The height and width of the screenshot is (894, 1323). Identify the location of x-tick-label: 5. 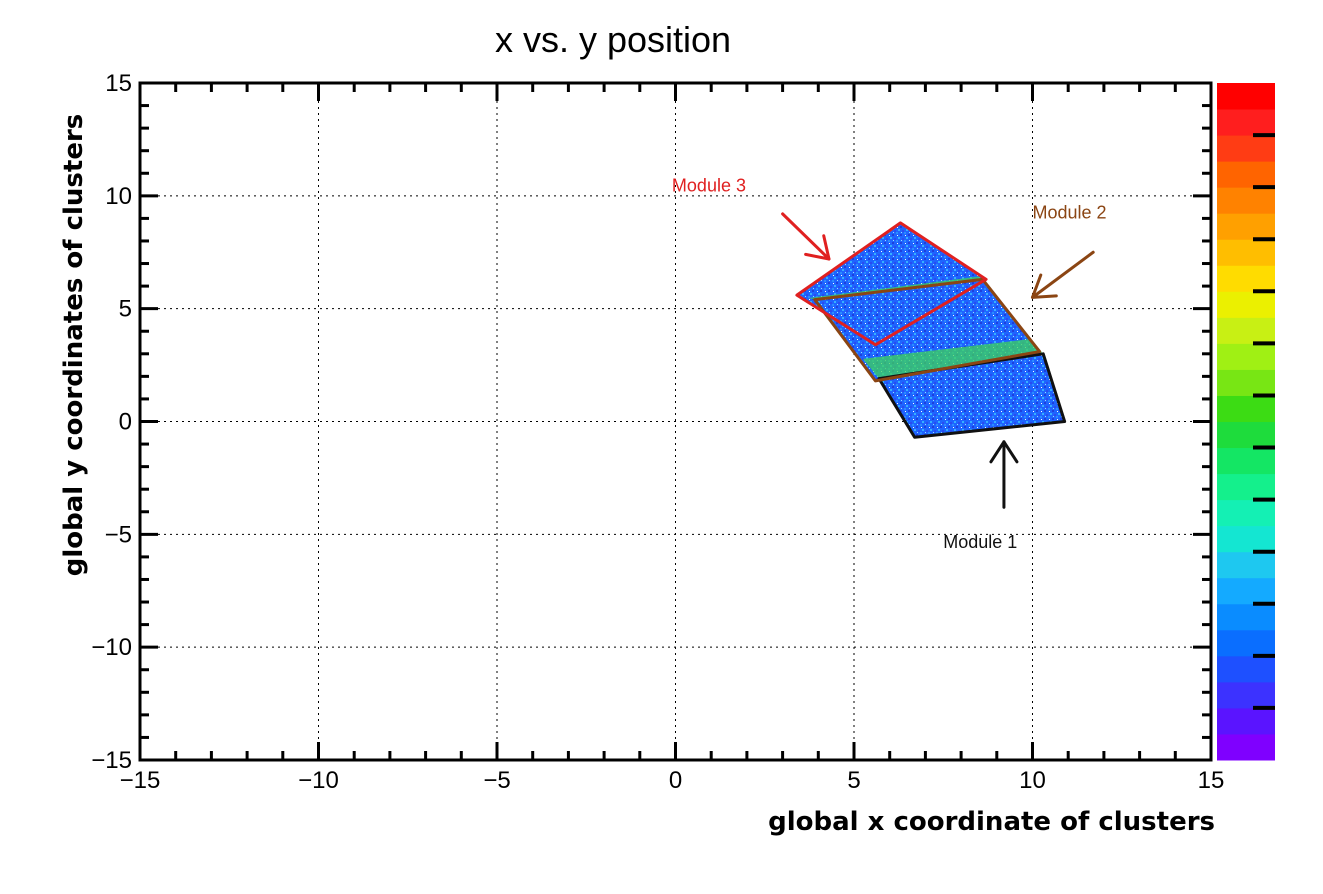
(853, 780).